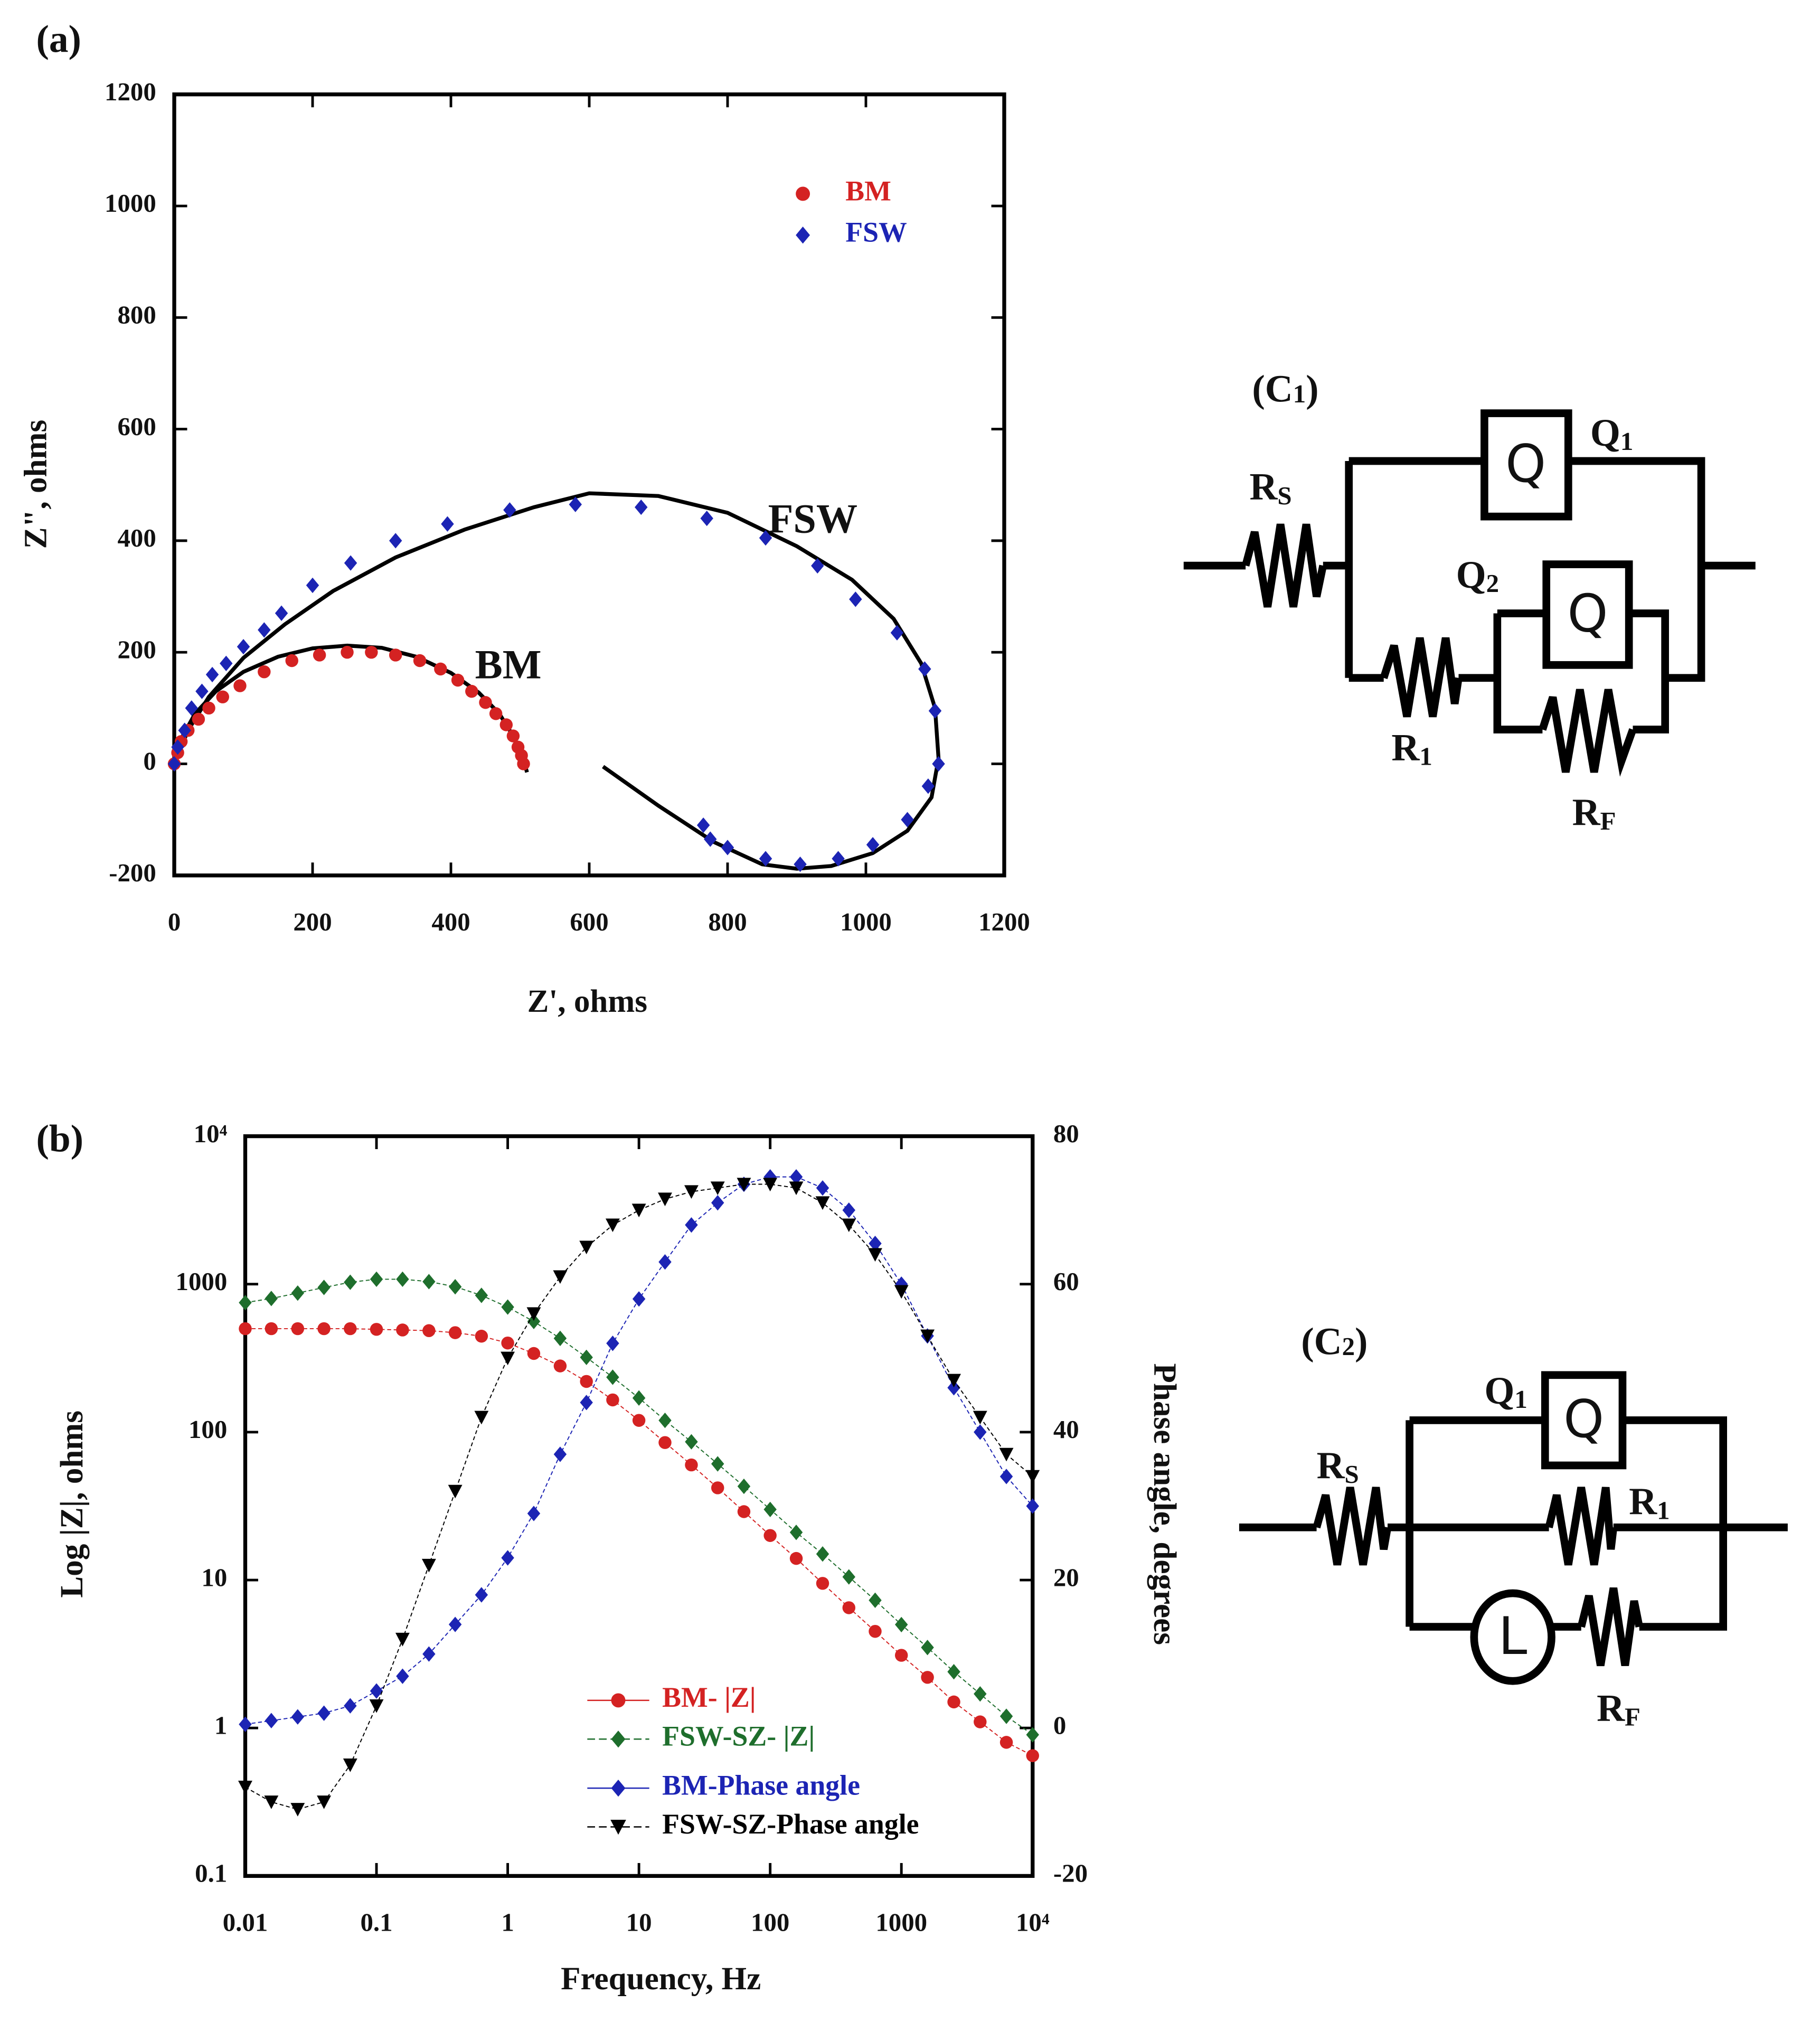 This screenshot has width=1820, height=2031. I want to click on label-main: Q, so click(1499, 1391).